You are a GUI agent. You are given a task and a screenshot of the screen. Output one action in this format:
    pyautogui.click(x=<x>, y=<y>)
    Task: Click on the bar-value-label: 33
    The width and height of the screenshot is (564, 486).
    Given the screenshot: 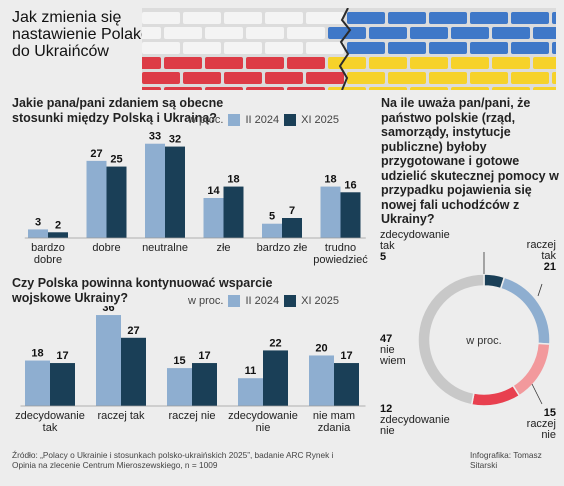 What is the action you would take?
    pyautogui.click(x=155, y=137)
    